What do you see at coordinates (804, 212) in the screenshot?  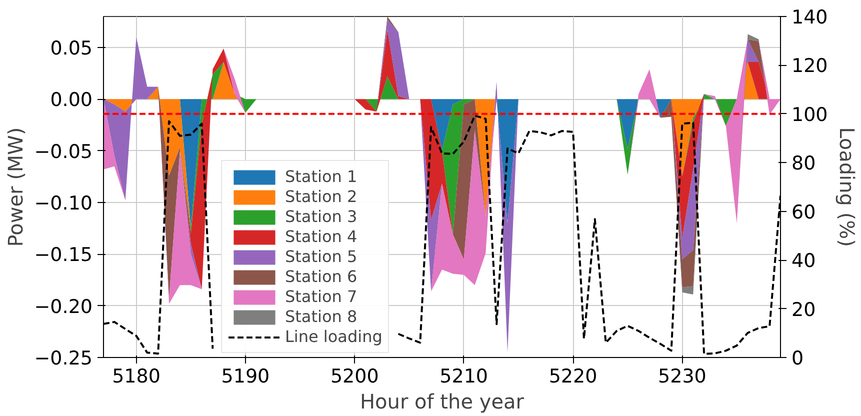 I see `y2-tick-label: 60` at bounding box center [804, 212].